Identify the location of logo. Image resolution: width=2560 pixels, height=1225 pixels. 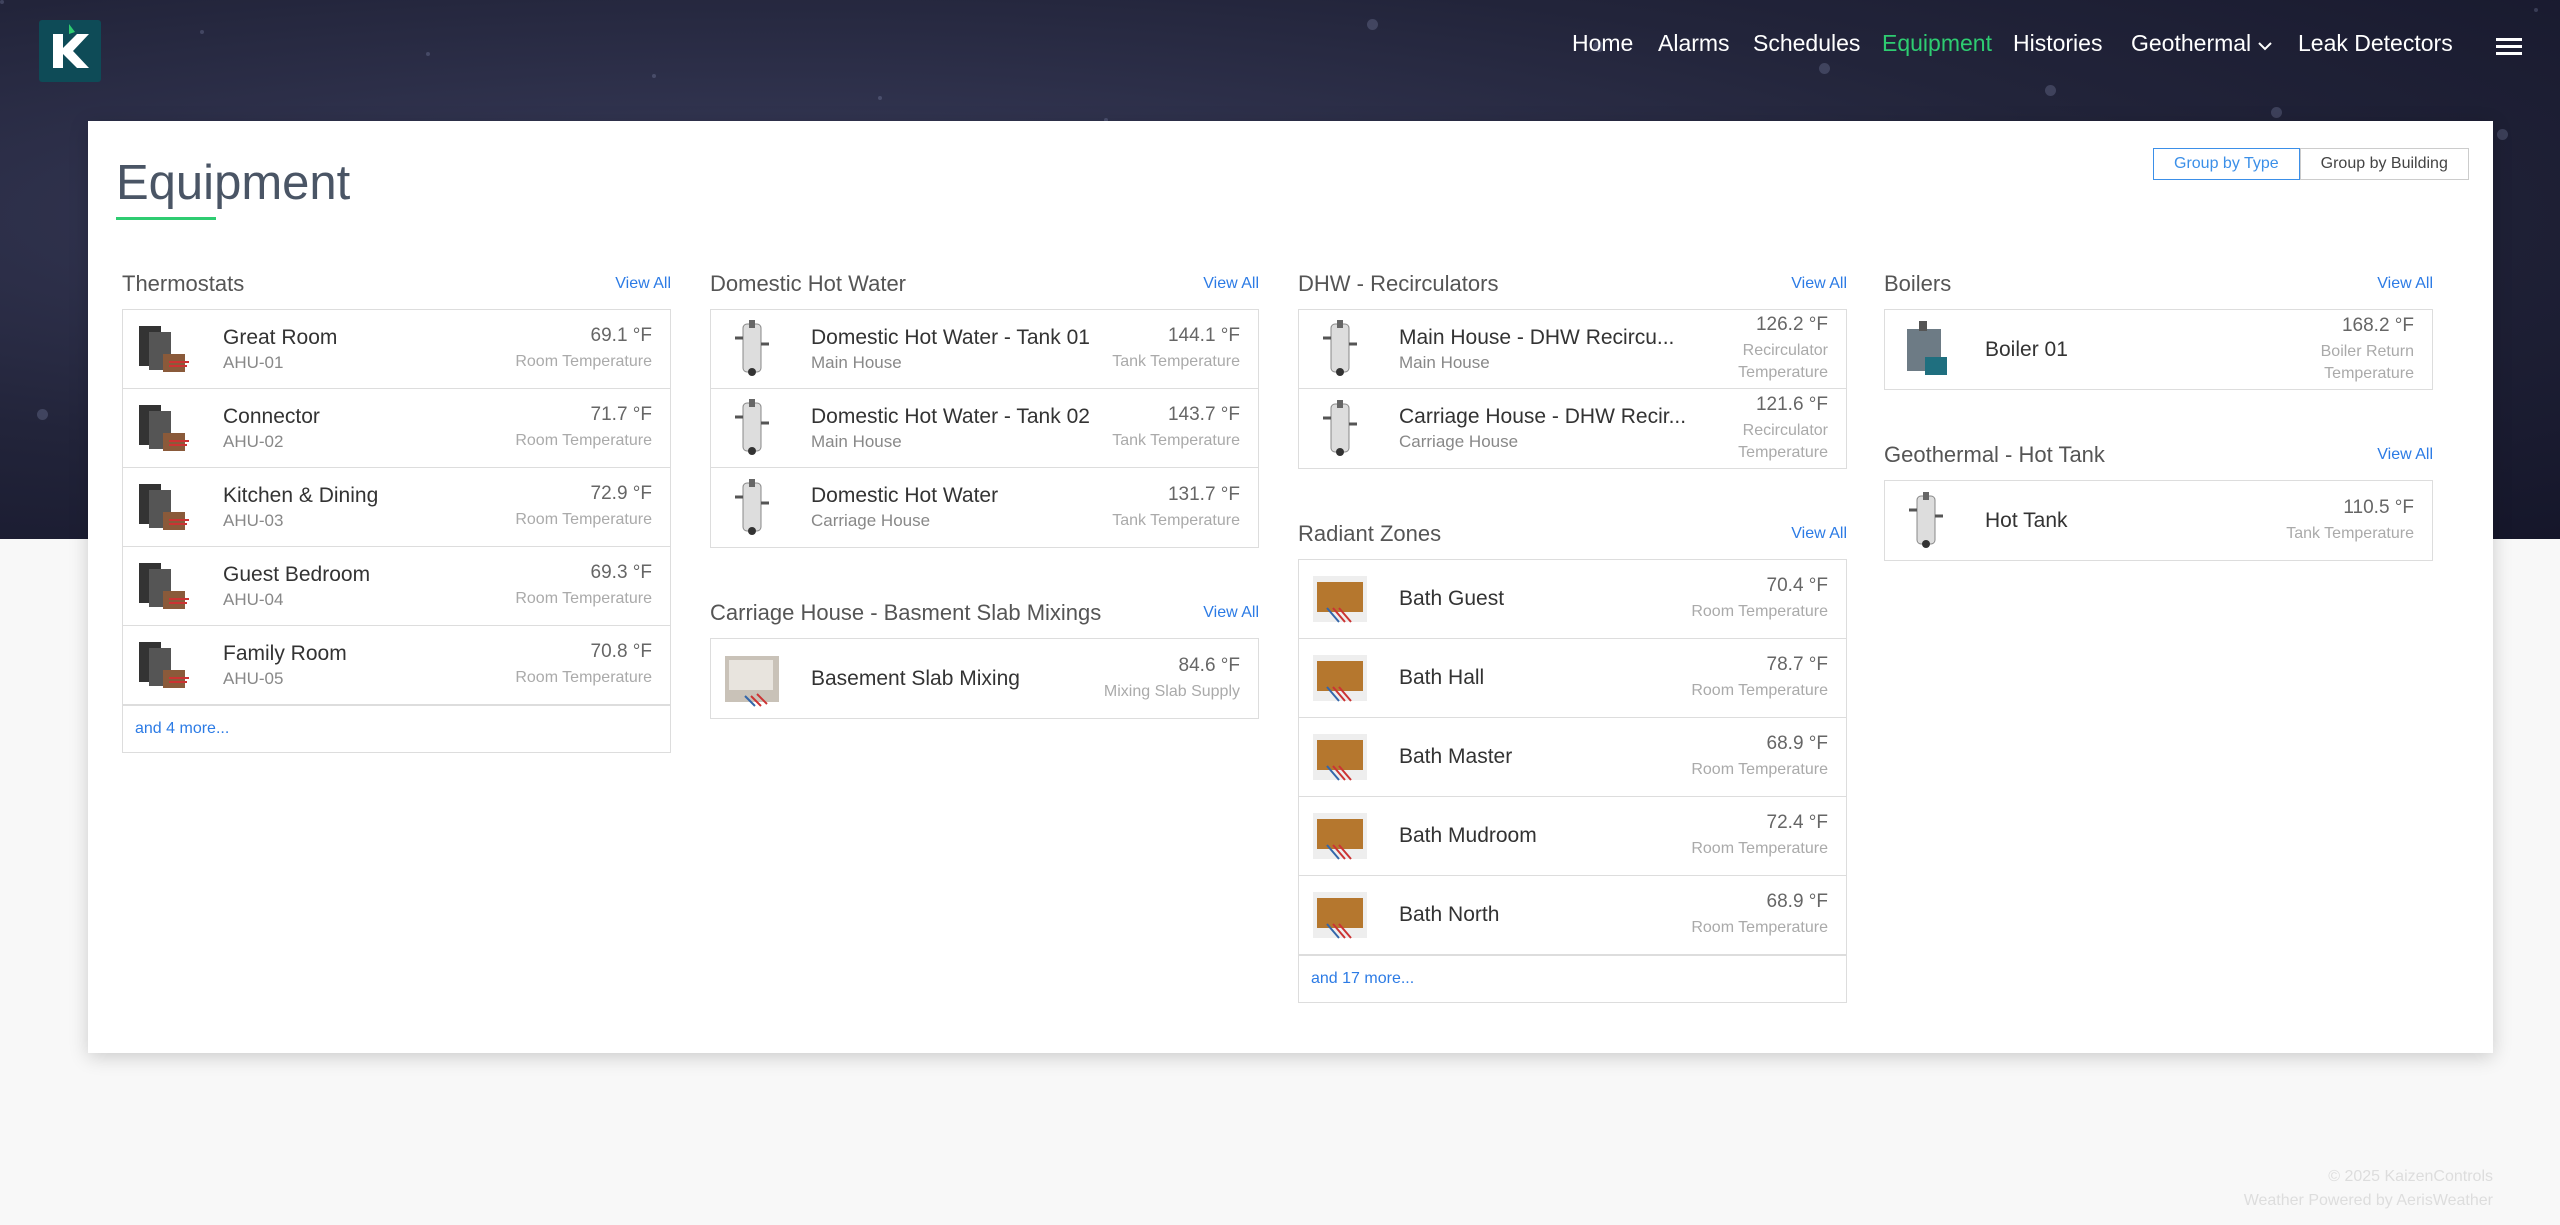
(70, 51).